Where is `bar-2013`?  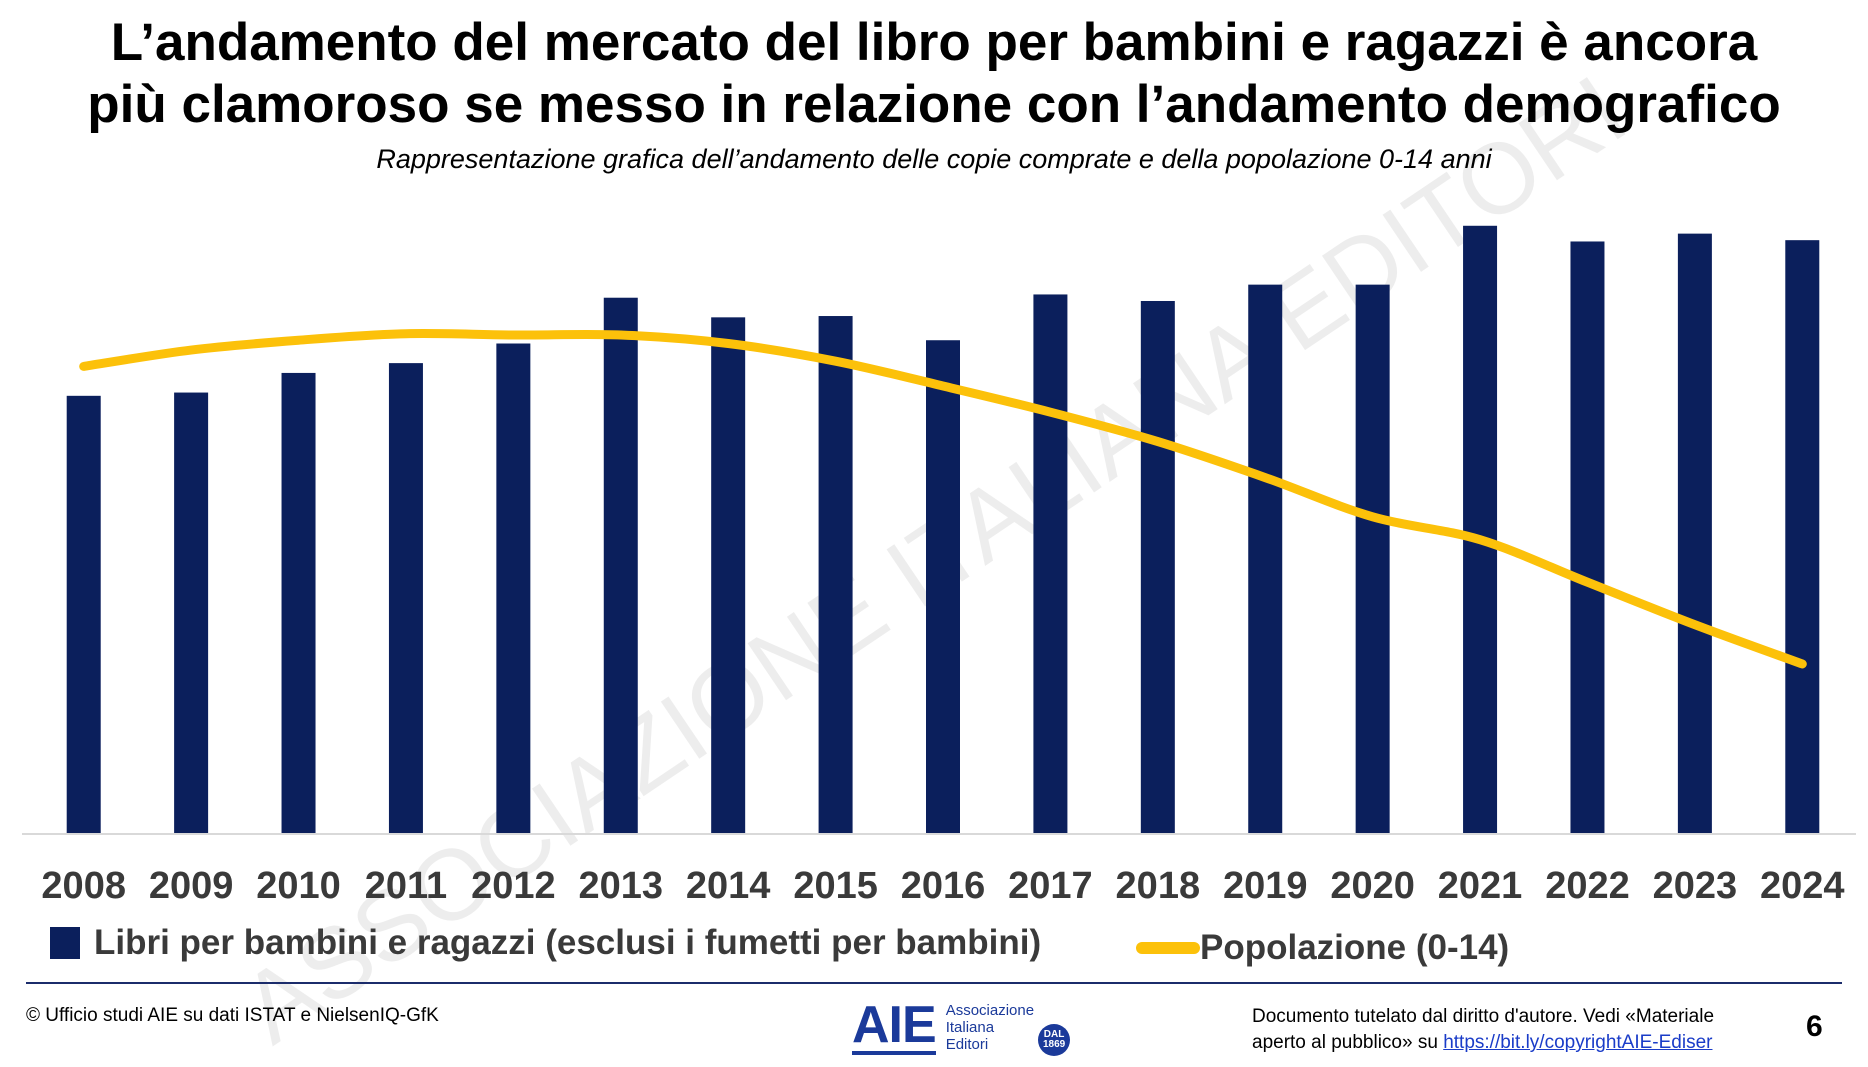
bar-2013 is located at coordinates (620, 566).